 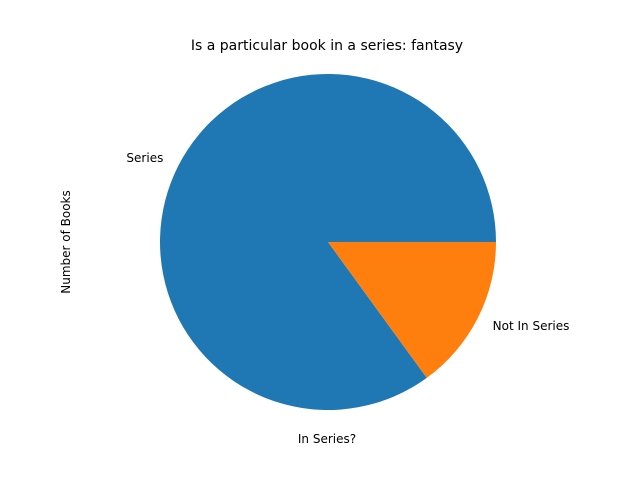 I want to click on slice-label-series: Series, so click(x=144, y=158).